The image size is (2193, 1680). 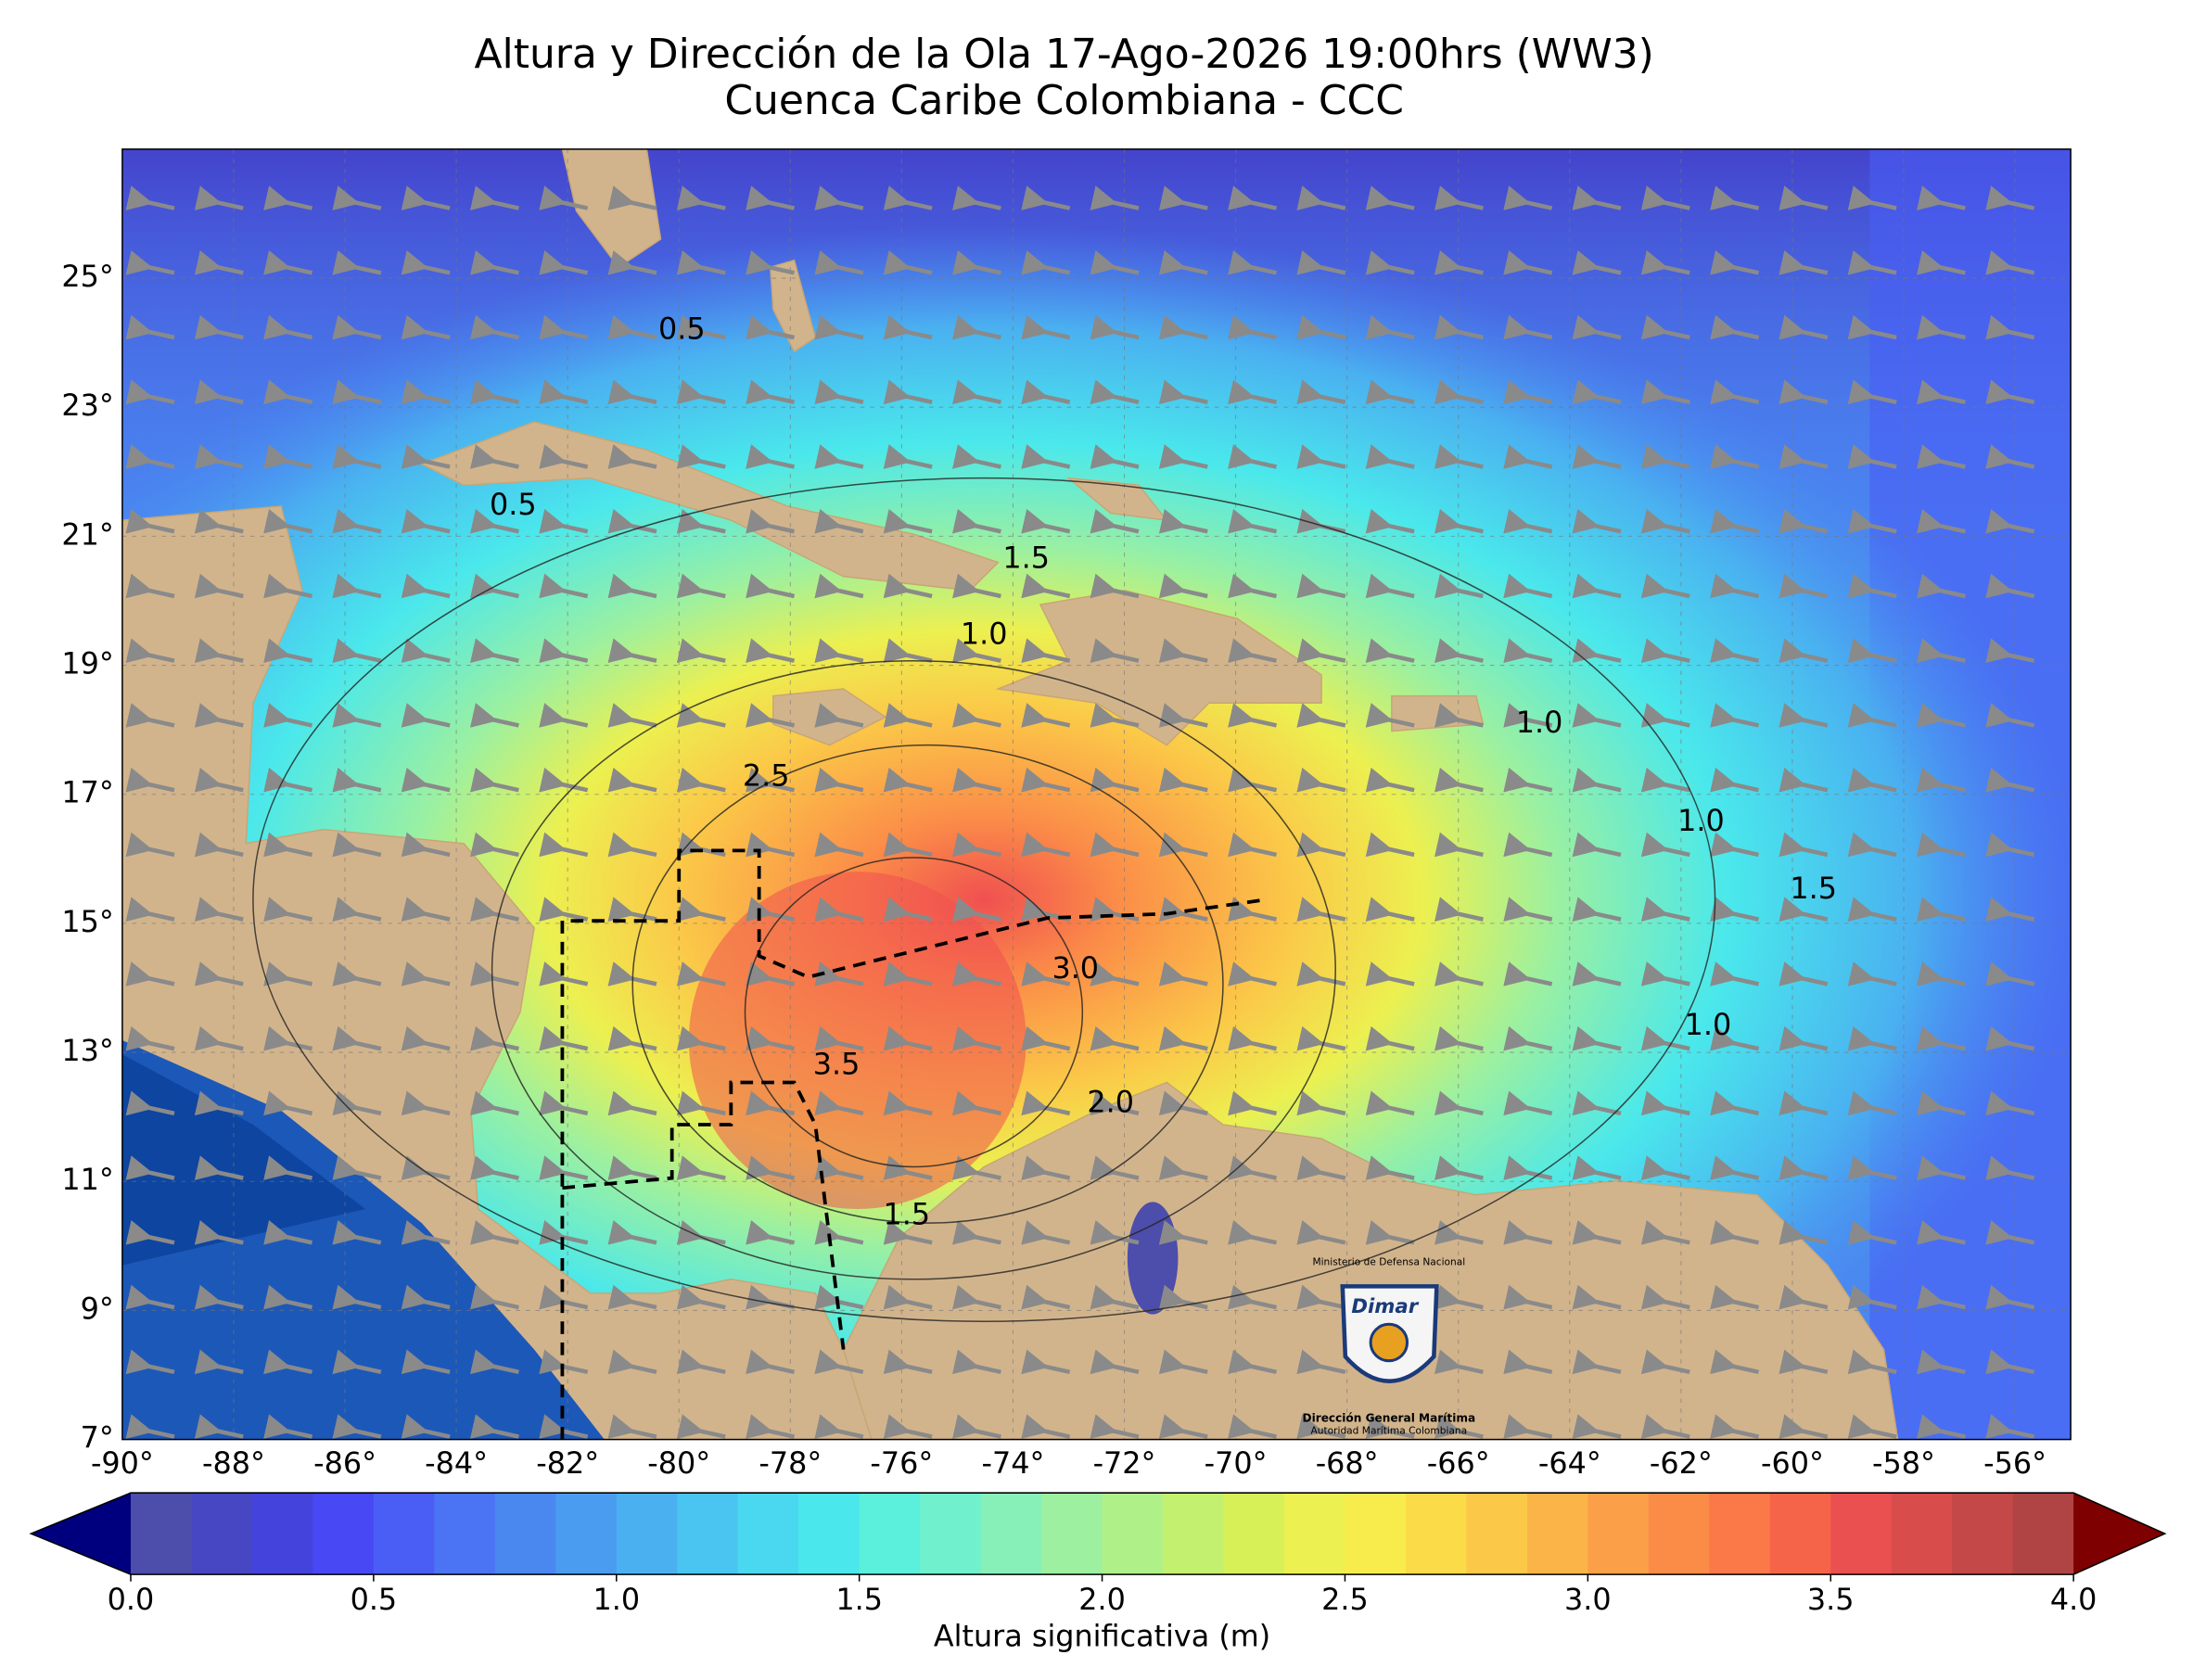 I want to click on lon-tick-label: -58°, so click(x=1903, y=1463).